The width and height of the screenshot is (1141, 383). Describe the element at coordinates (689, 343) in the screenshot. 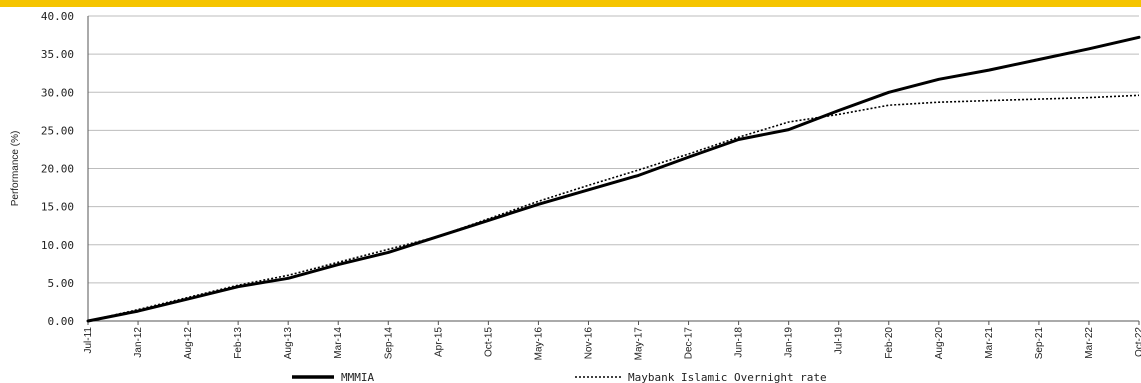

I see `x-tick-label: Dec-17` at that location.